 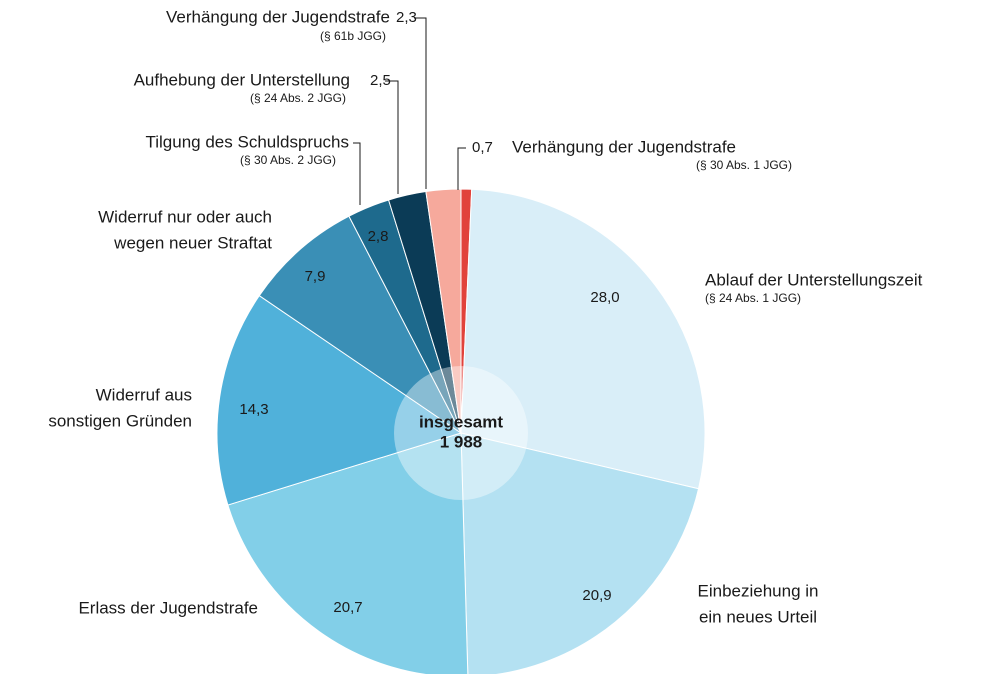 What do you see at coordinates (380, 80) in the screenshot?
I see `value-label: 2,5` at bounding box center [380, 80].